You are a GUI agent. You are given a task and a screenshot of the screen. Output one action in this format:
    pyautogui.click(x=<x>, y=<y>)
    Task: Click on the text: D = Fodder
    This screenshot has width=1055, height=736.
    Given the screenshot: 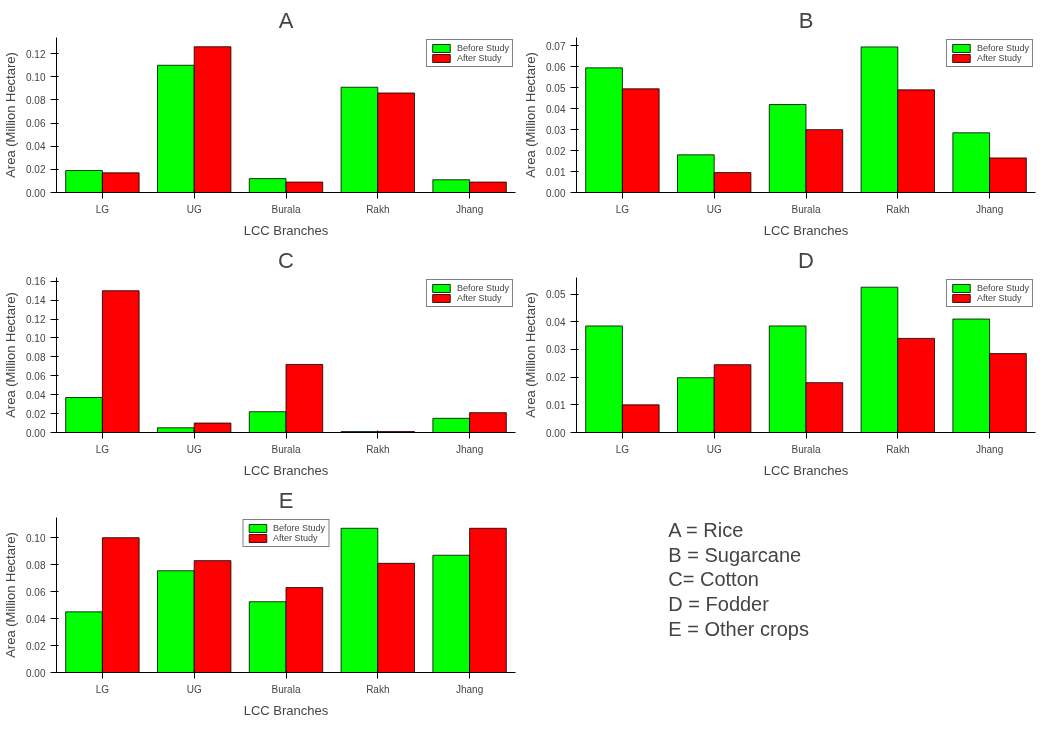 What is the action you would take?
    pyautogui.click(x=719, y=604)
    